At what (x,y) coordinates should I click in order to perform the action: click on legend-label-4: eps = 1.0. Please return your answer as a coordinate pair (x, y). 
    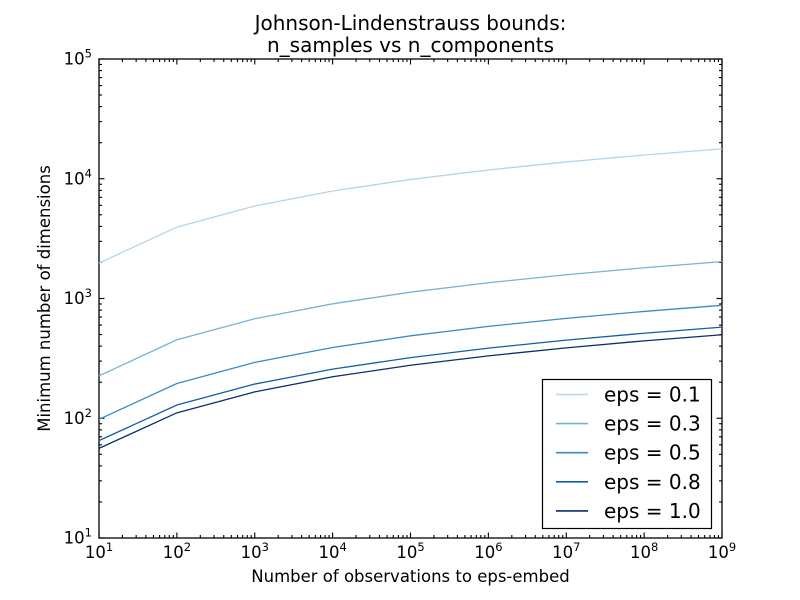
    Looking at the image, I should click on (652, 511).